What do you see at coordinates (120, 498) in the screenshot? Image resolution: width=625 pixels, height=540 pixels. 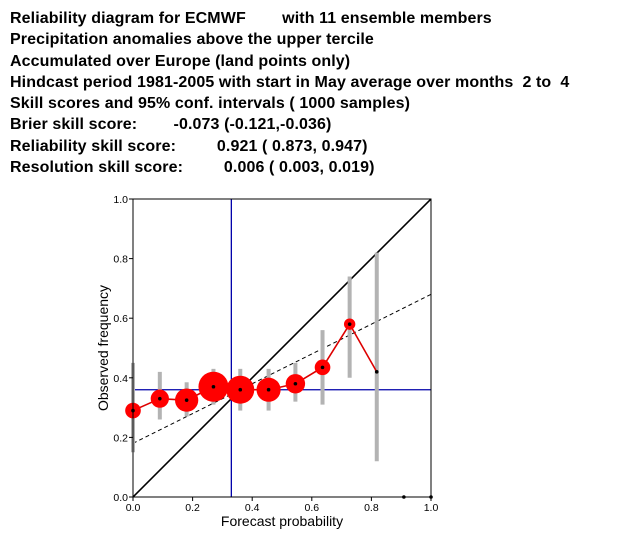 I see `y-tick-label: 0.0` at bounding box center [120, 498].